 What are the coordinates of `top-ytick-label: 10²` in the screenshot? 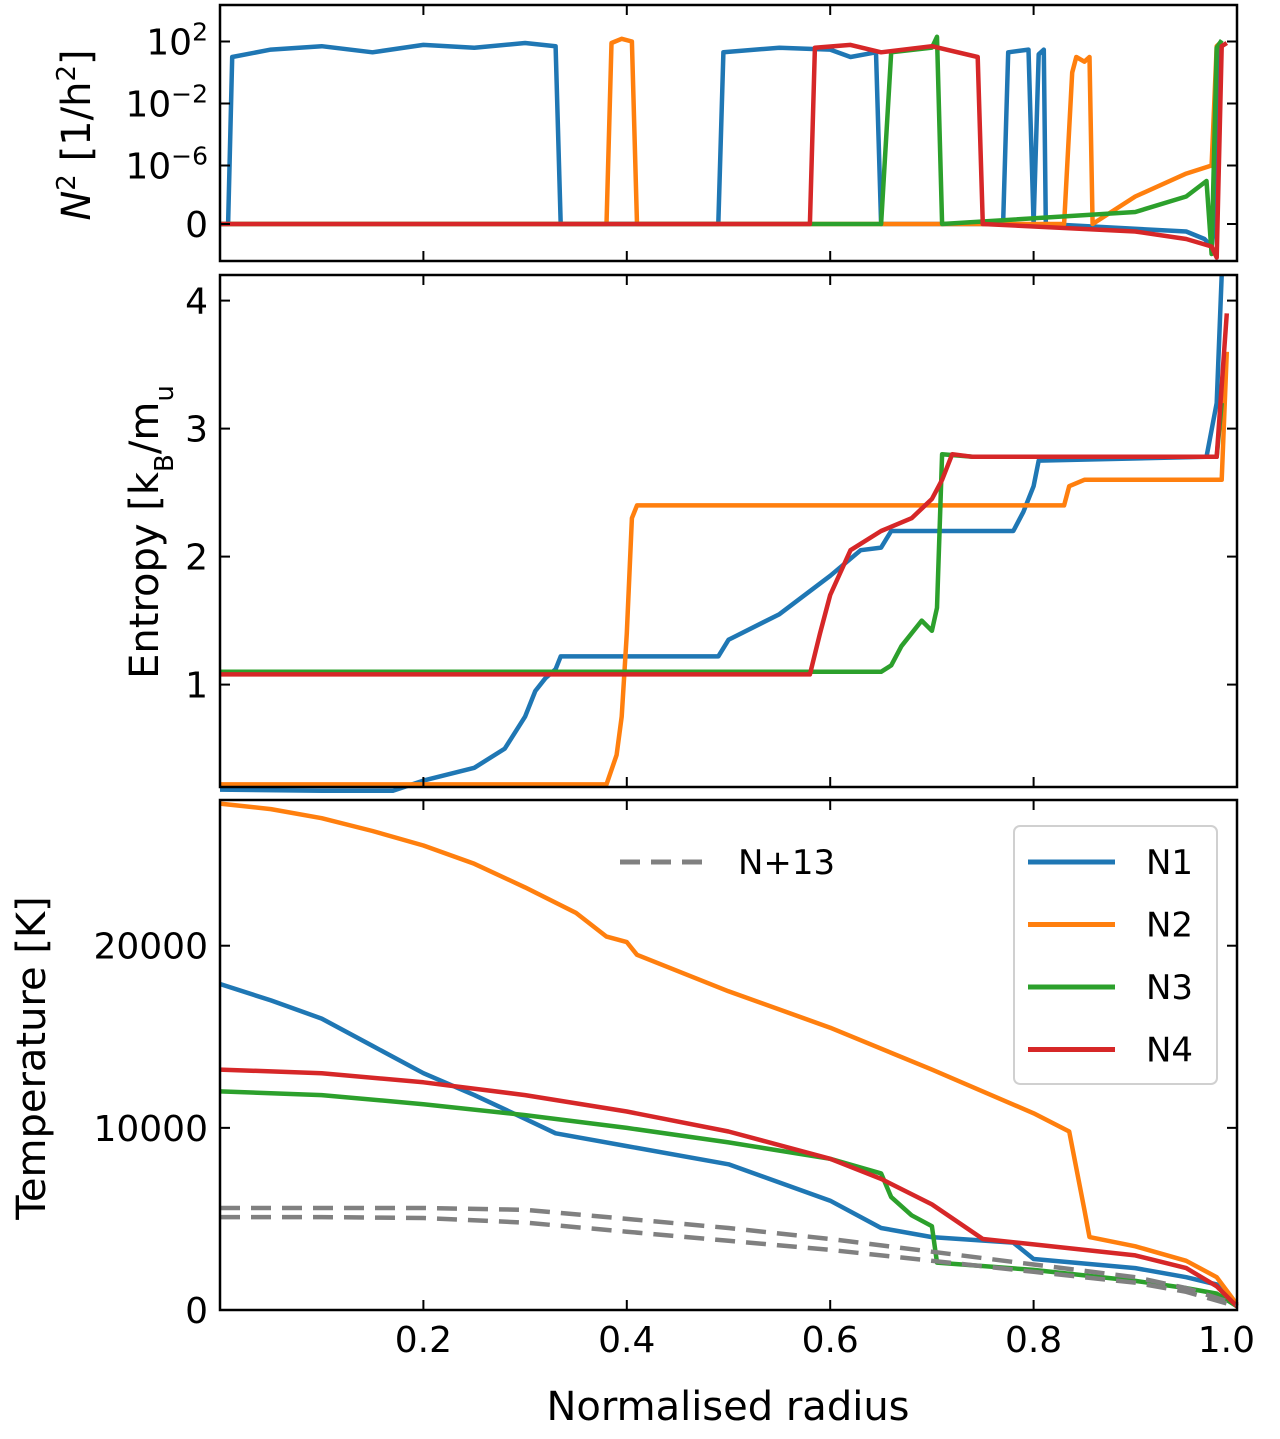 It's located at (177, 40).